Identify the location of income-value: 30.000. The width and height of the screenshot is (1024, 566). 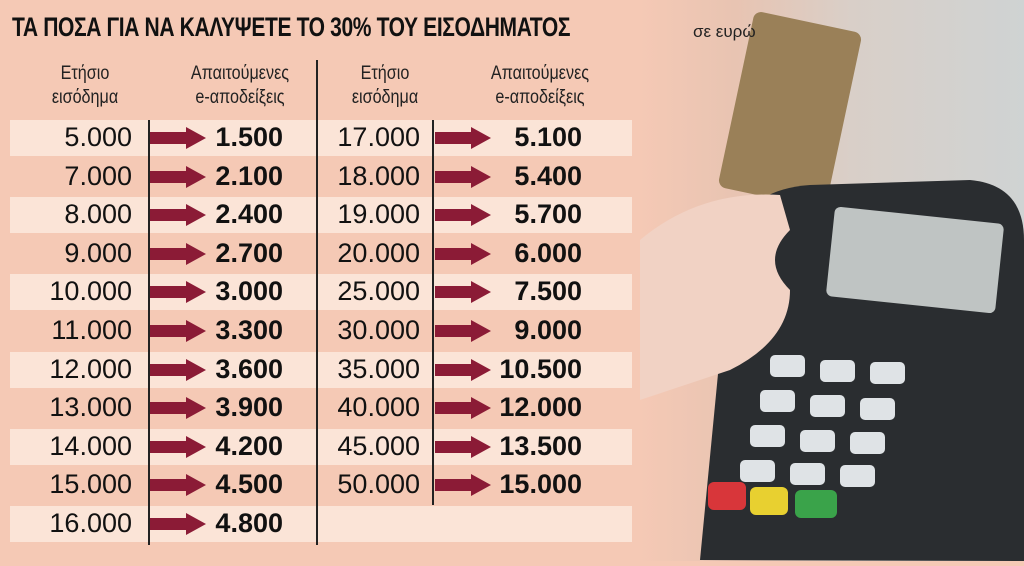
(378, 330).